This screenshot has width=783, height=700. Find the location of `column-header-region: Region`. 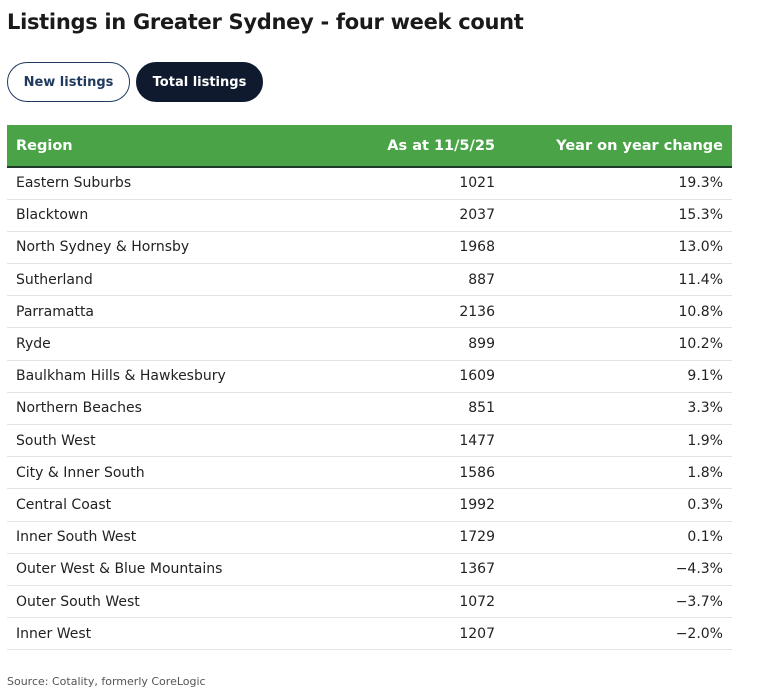

column-header-region: Region is located at coordinates (44, 145).